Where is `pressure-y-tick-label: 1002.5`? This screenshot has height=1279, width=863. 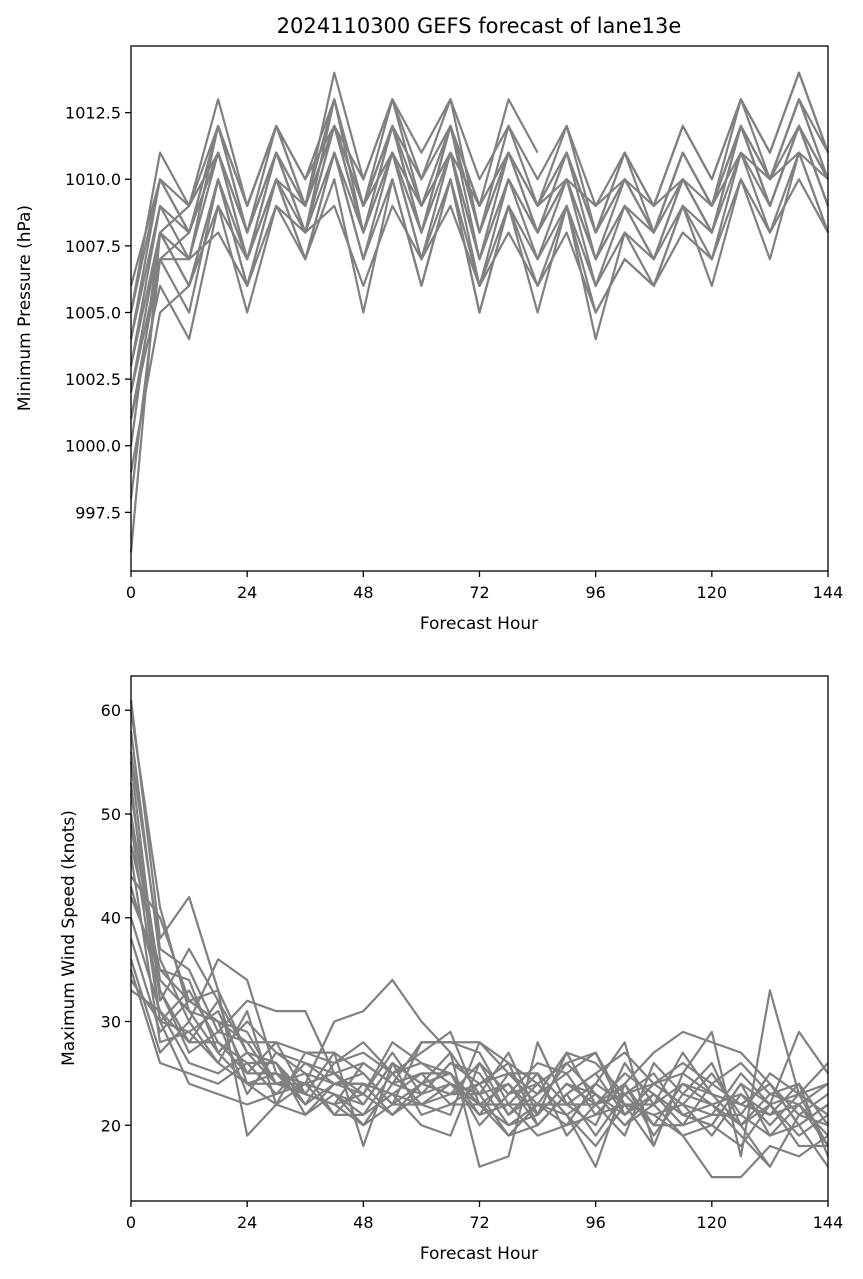 pressure-y-tick-label: 1002.5 is located at coordinates (93, 379).